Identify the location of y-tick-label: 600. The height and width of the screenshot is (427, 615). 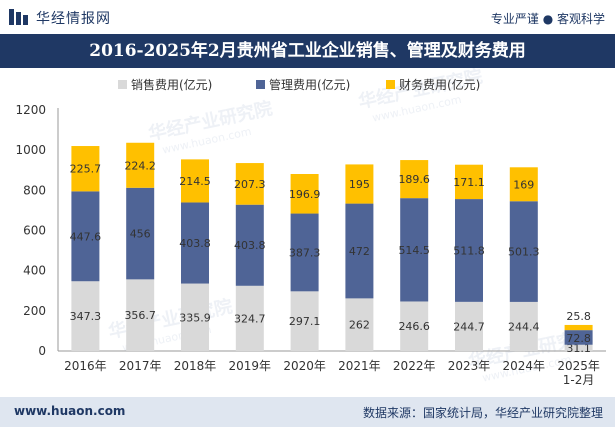
(34, 231).